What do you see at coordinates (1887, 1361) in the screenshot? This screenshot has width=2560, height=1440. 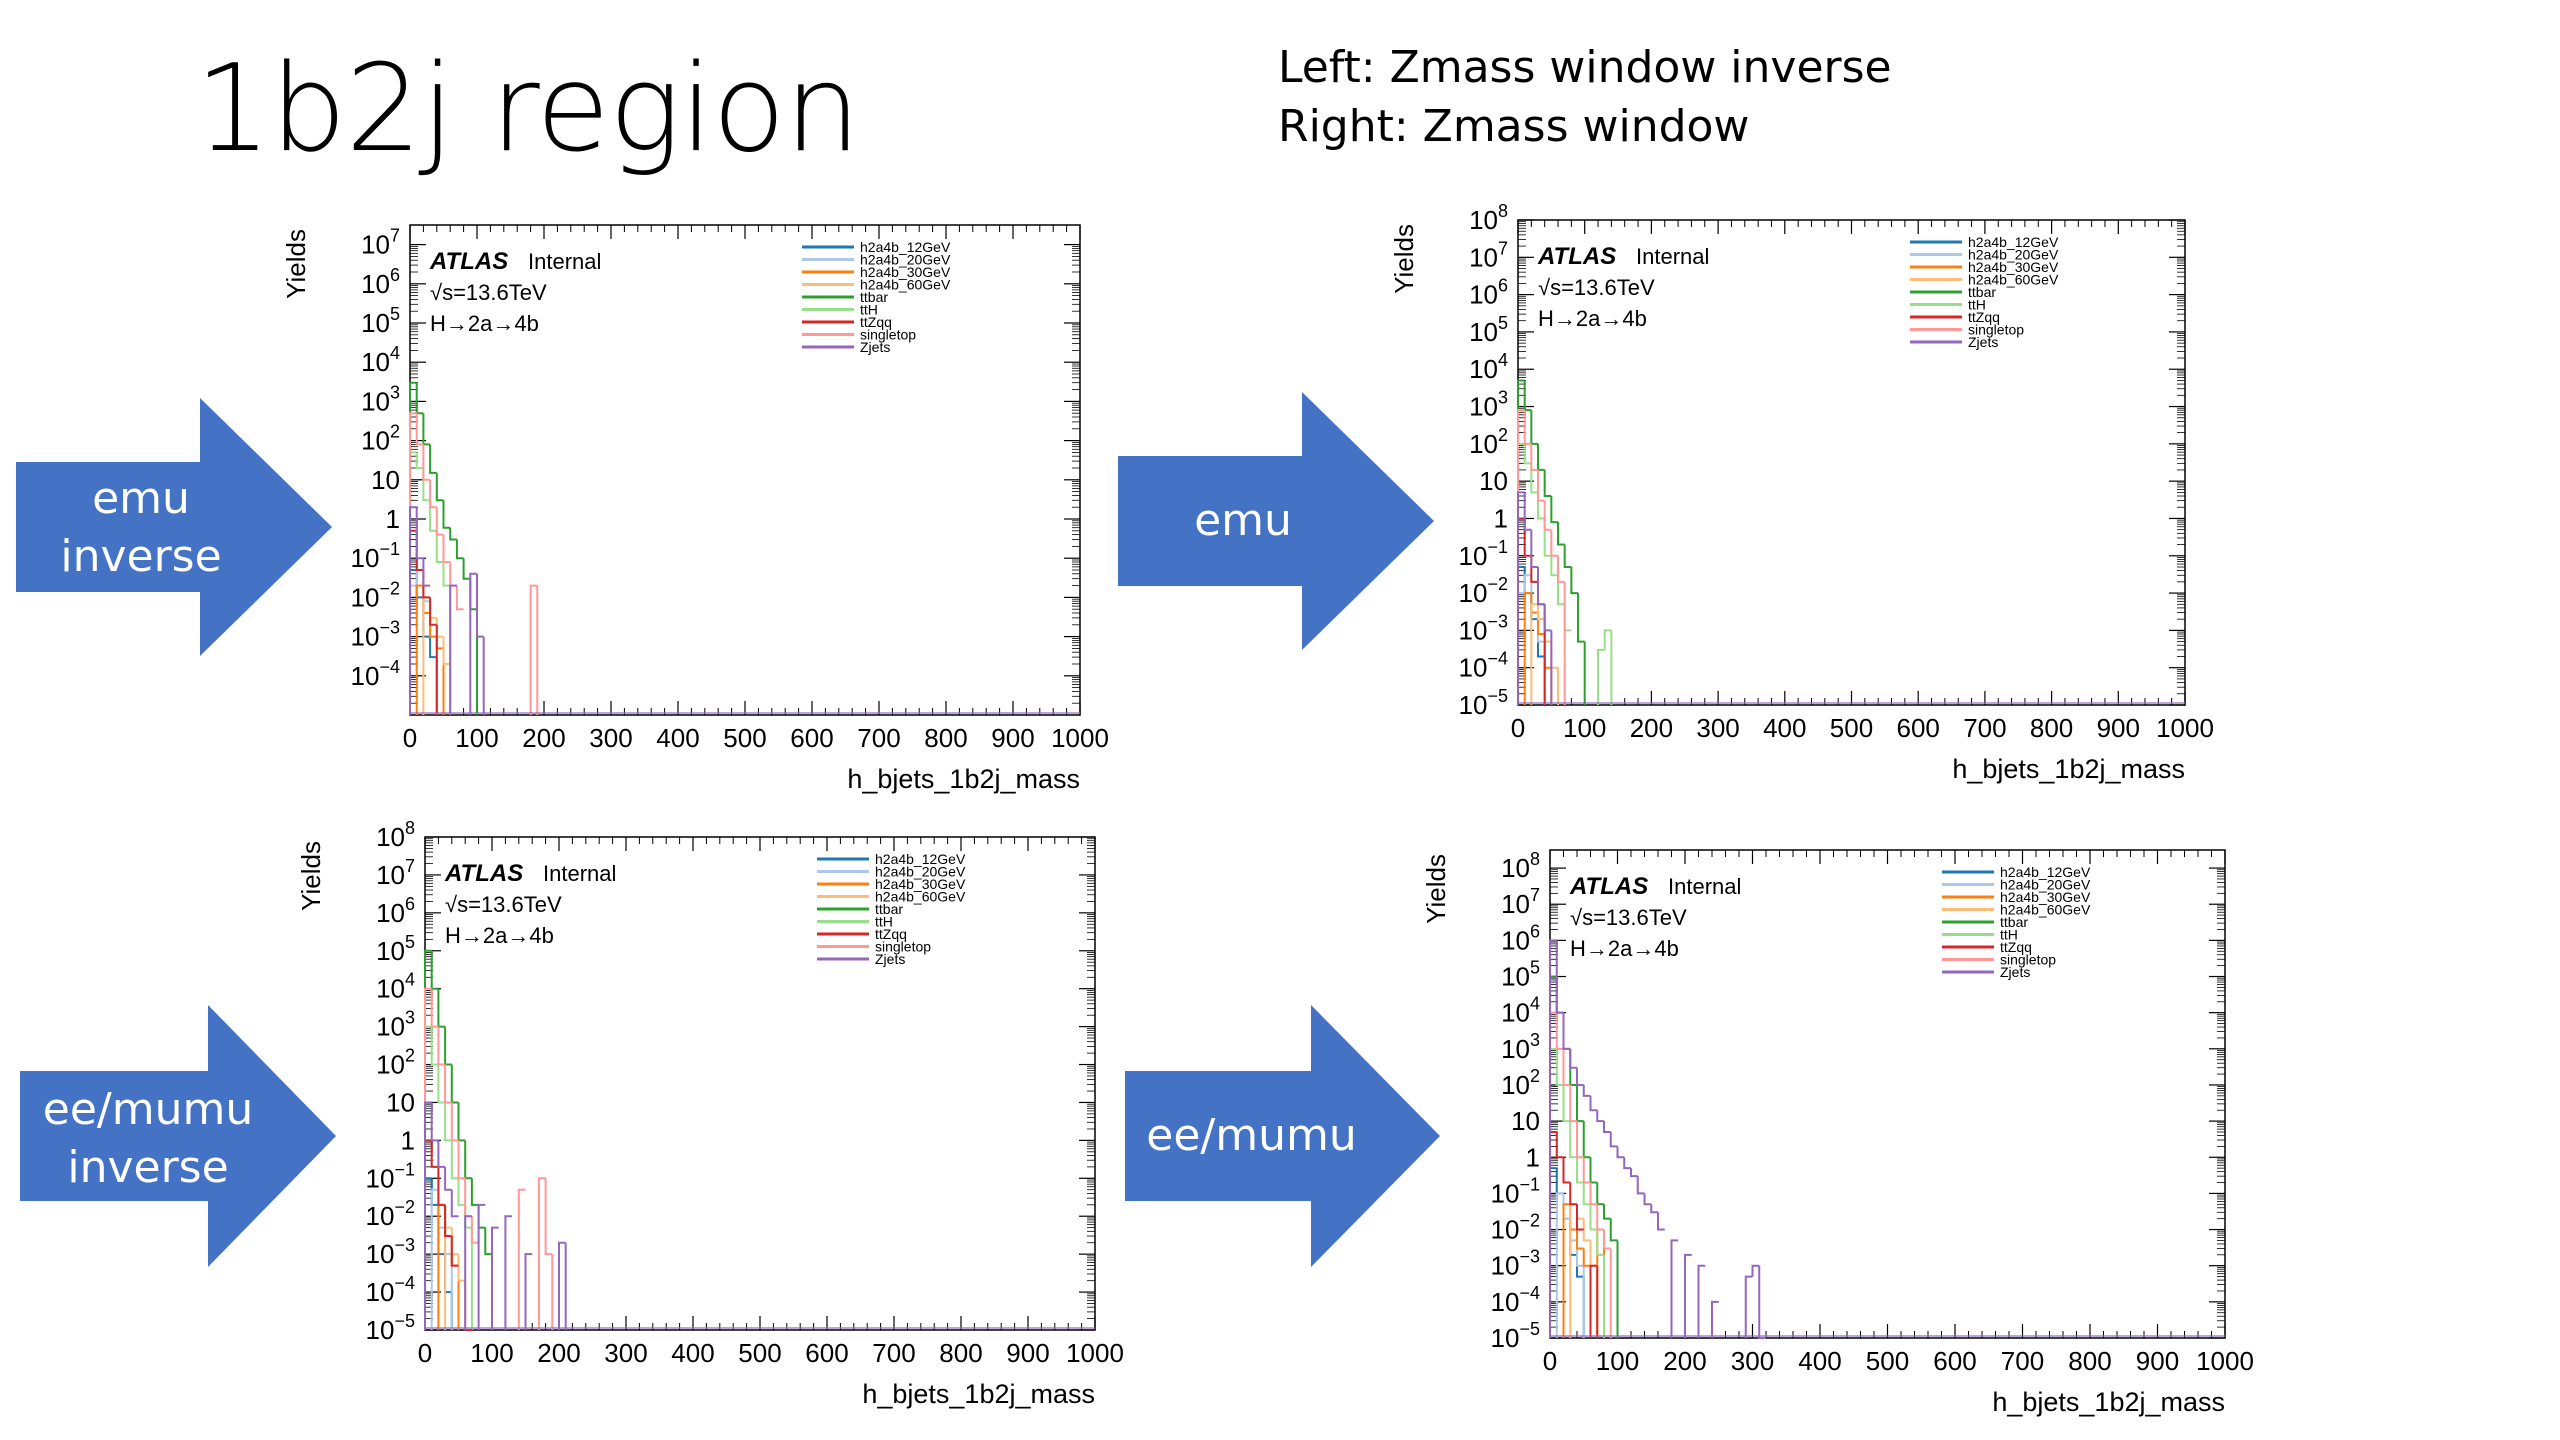 I see `x-tick-label: 500` at bounding box center [1887, 1361].